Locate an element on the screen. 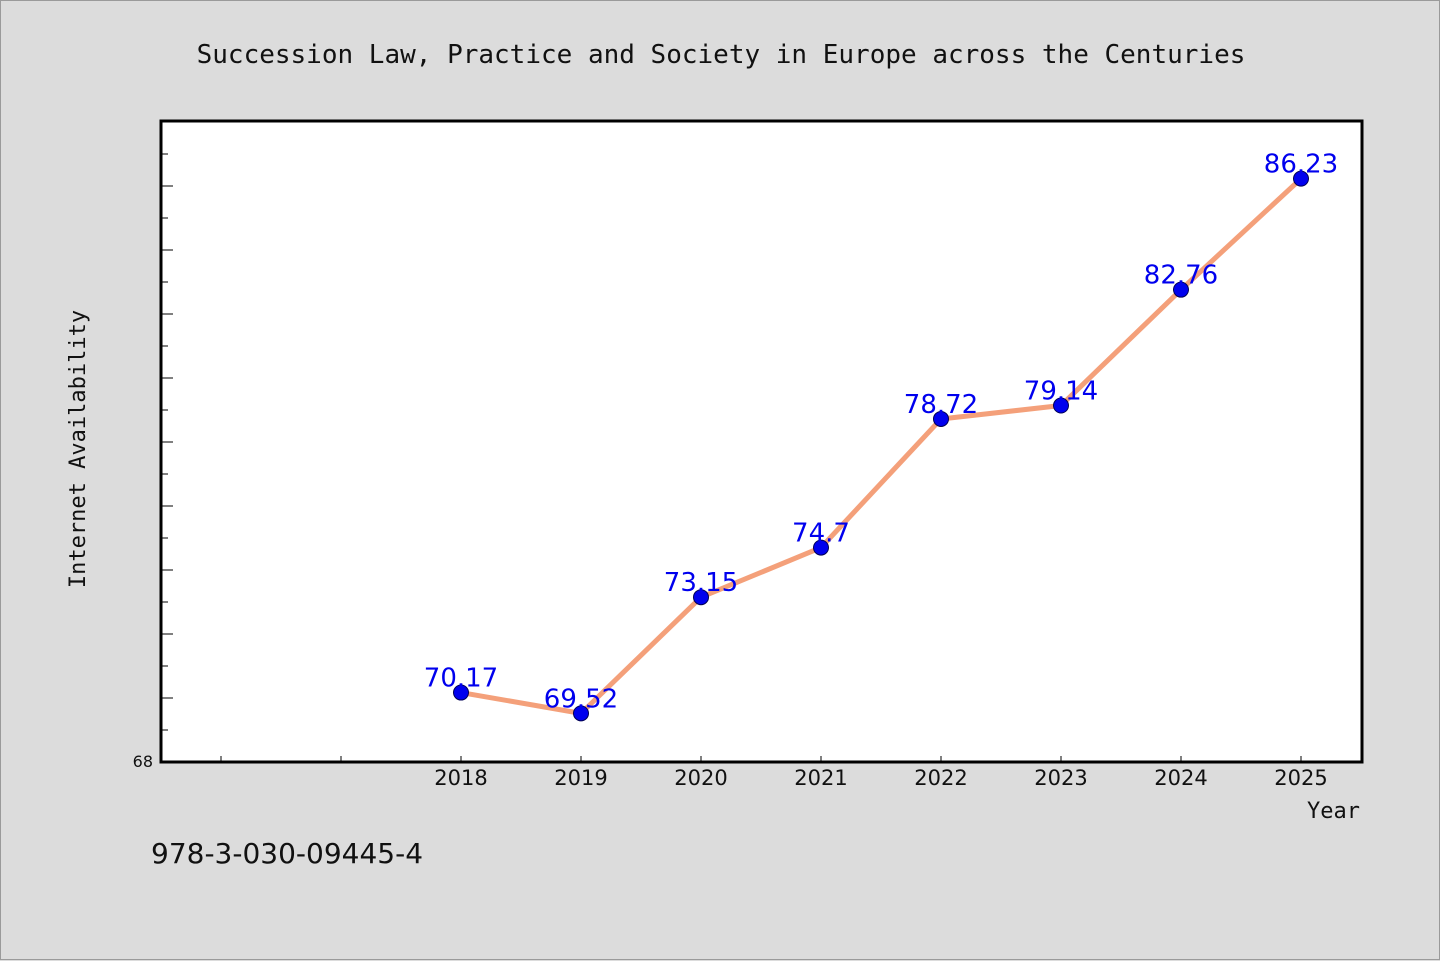  x-axis-tick-labels: 2018 2019 2020 2021 2022 2023 2024 2025 is located at coordinates (880, 778).